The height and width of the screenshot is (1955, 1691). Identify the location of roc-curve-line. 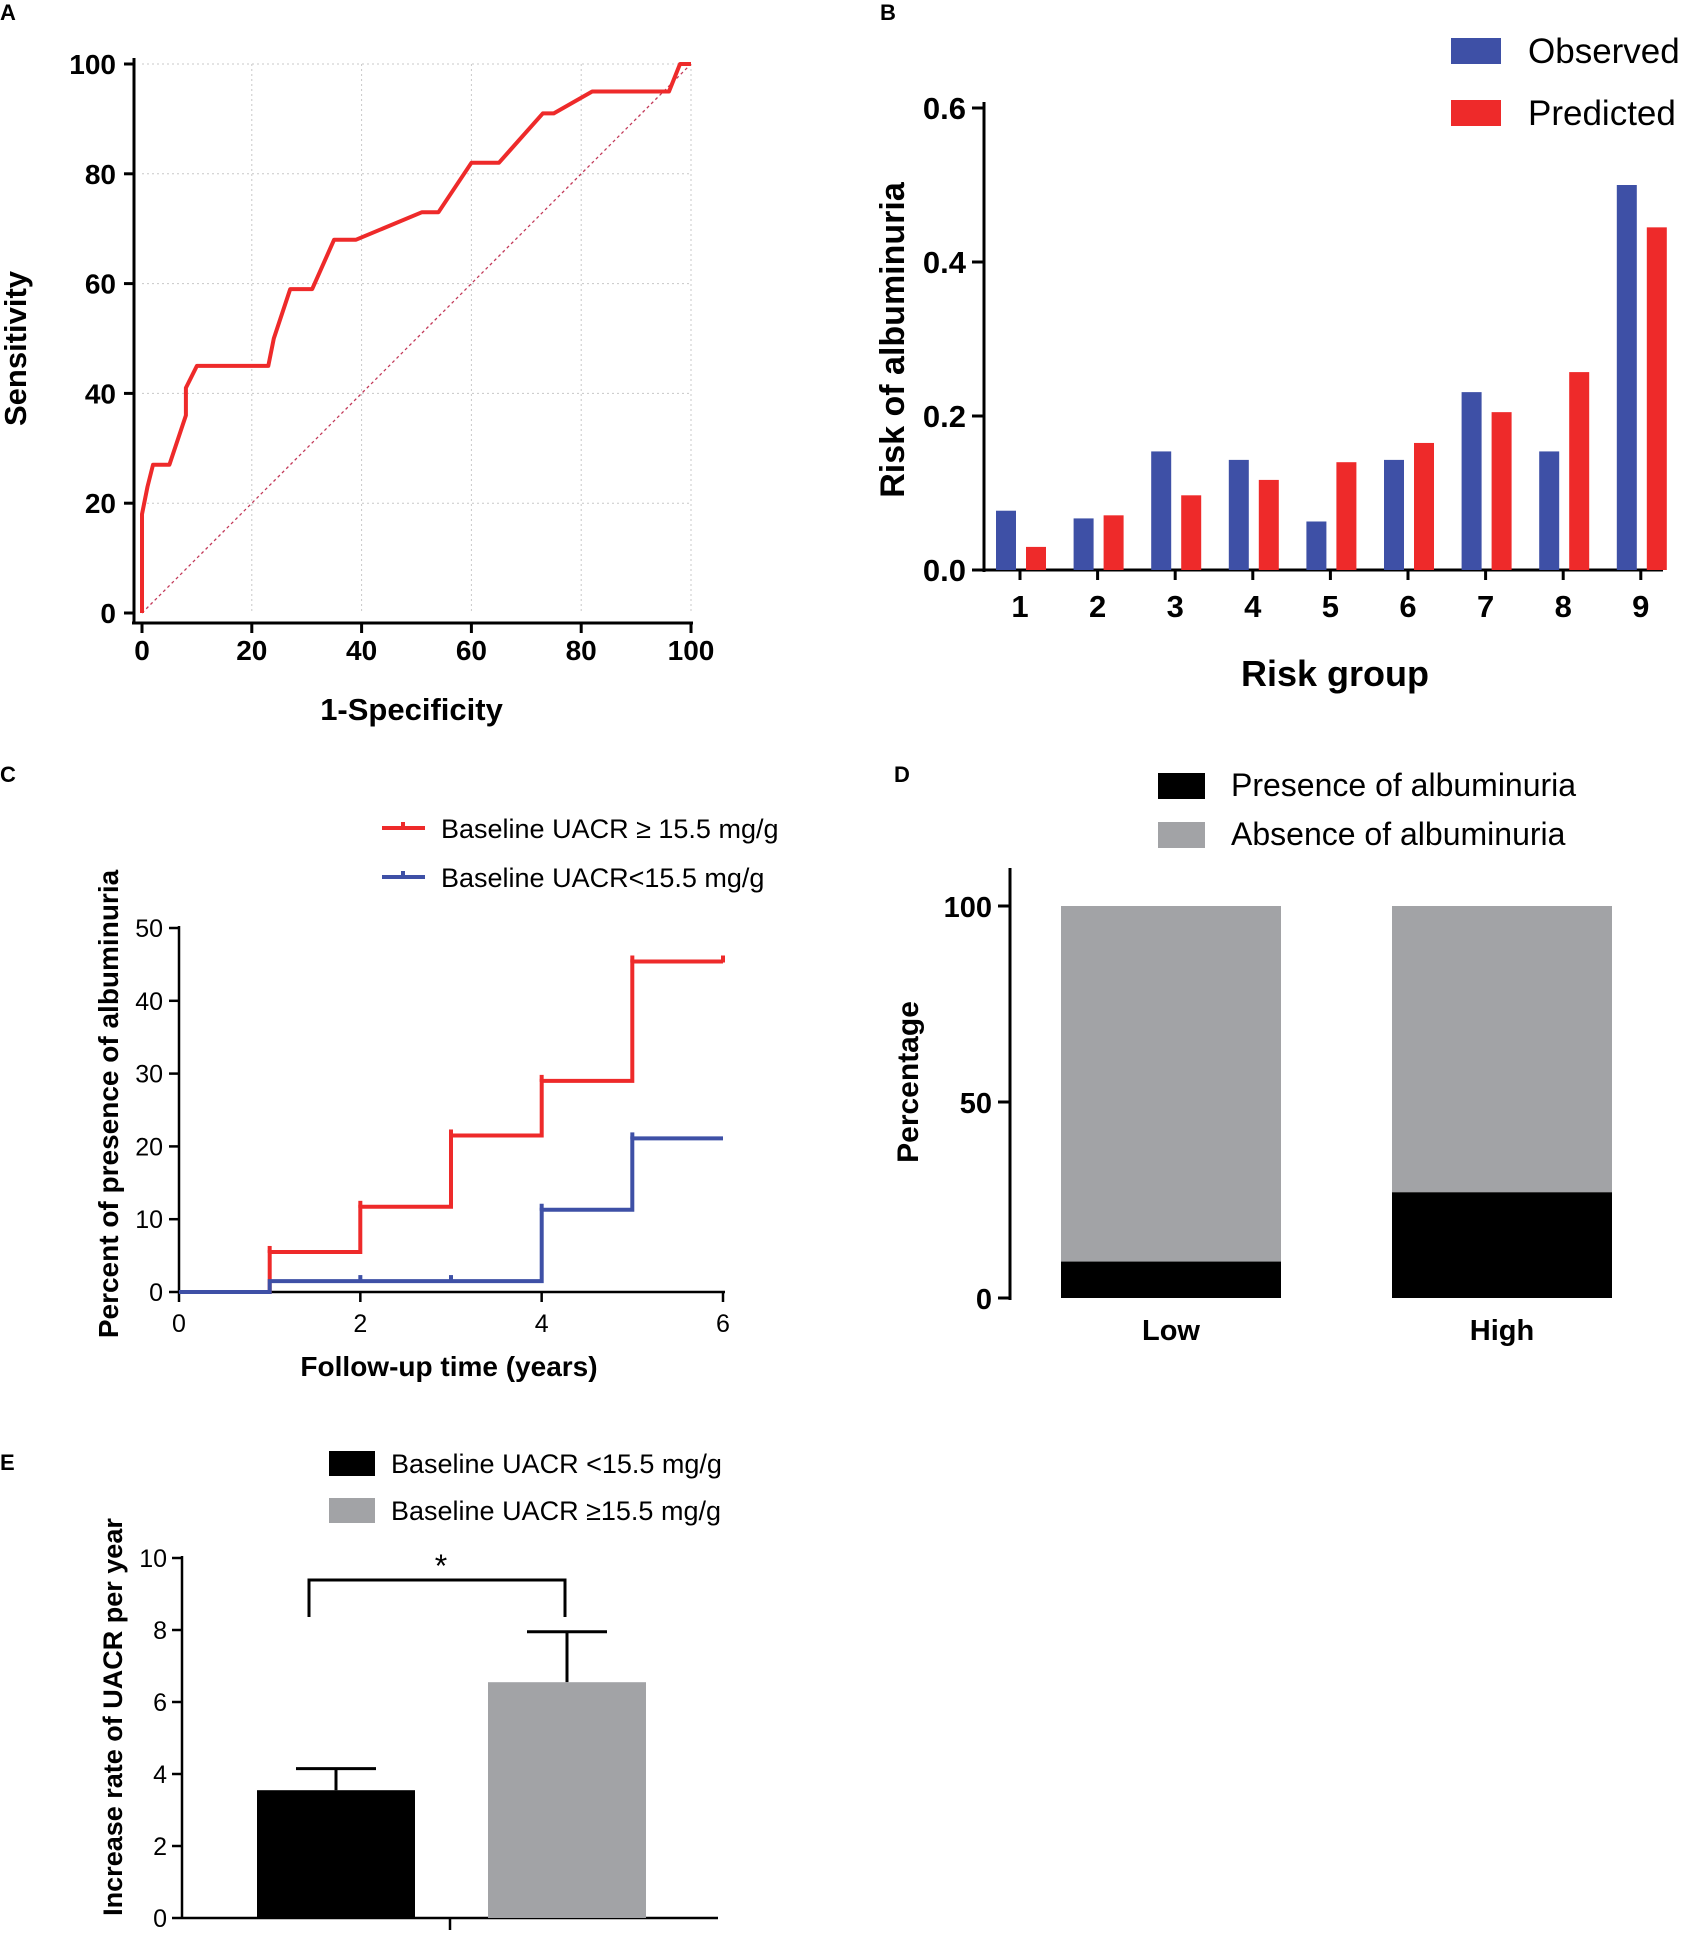
(415, 337).